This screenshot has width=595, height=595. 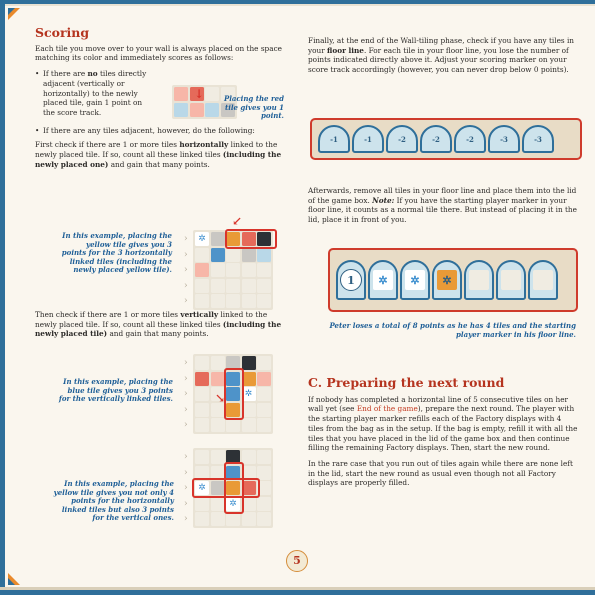 I want to click on end-of-game-link: End of the game, so click(x=387, y=409).